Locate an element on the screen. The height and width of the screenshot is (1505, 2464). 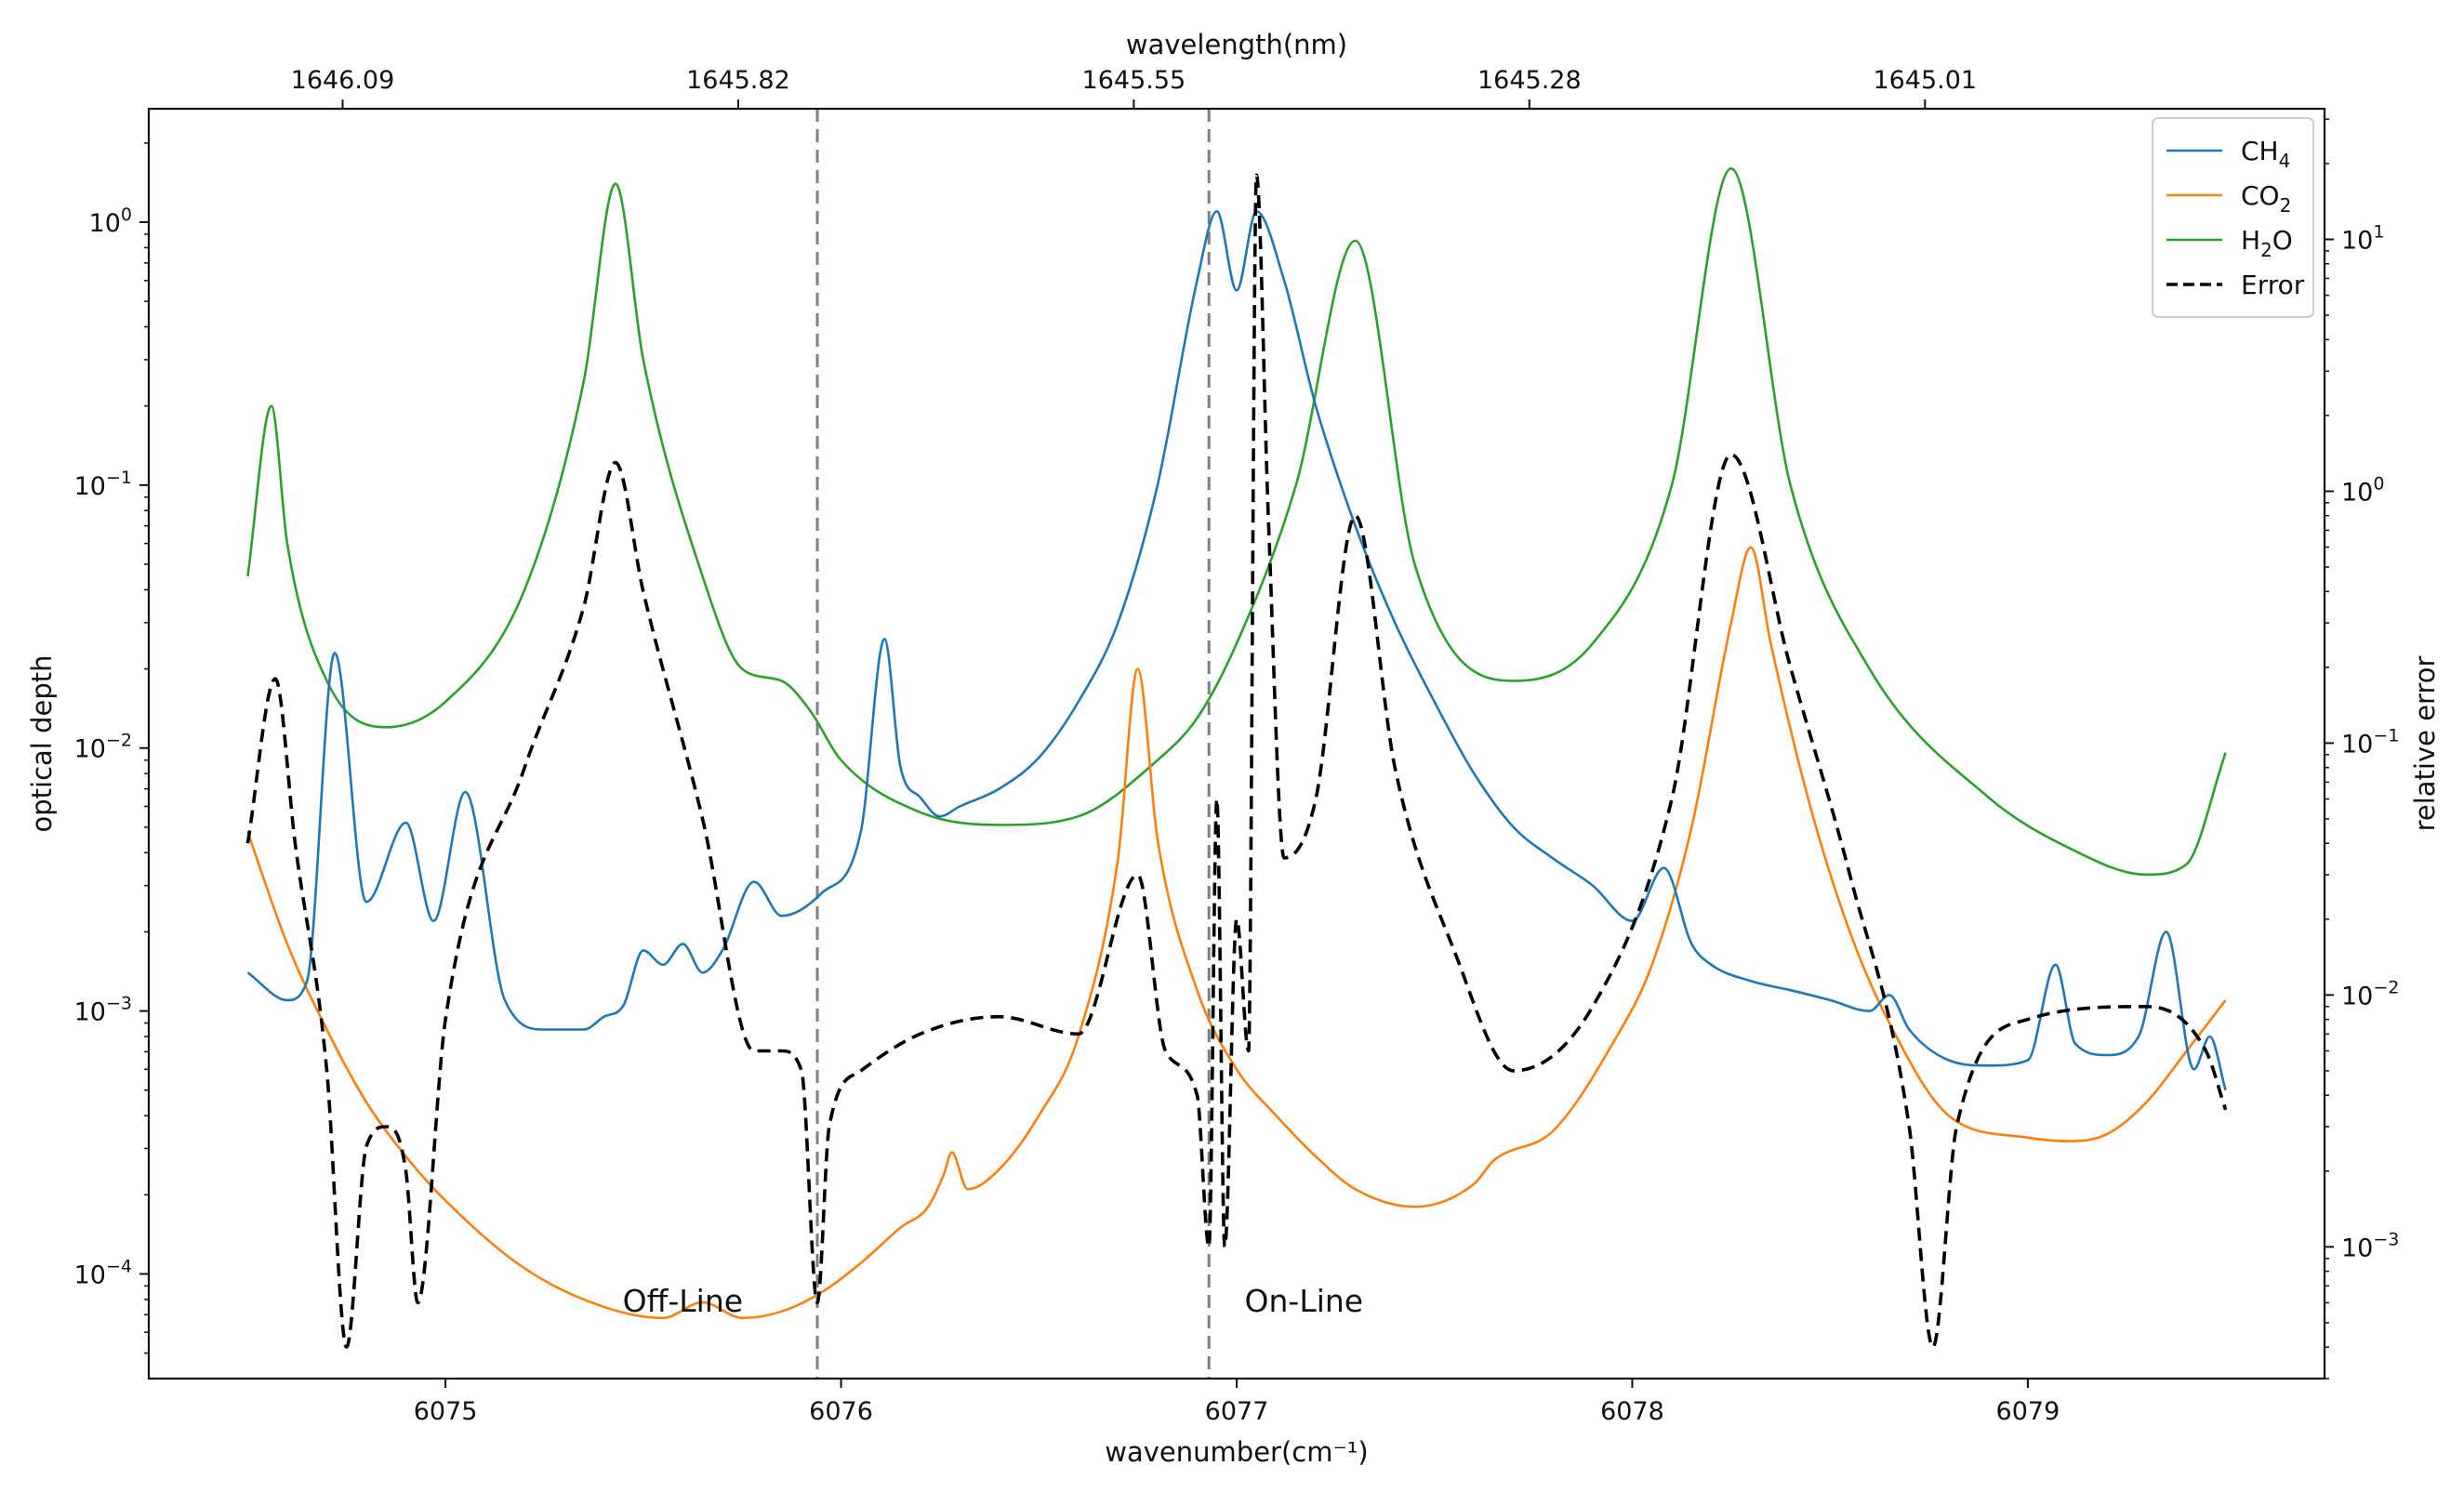
y-right-tick-label-exponent: −1 is located at coordinates (2386, 736).